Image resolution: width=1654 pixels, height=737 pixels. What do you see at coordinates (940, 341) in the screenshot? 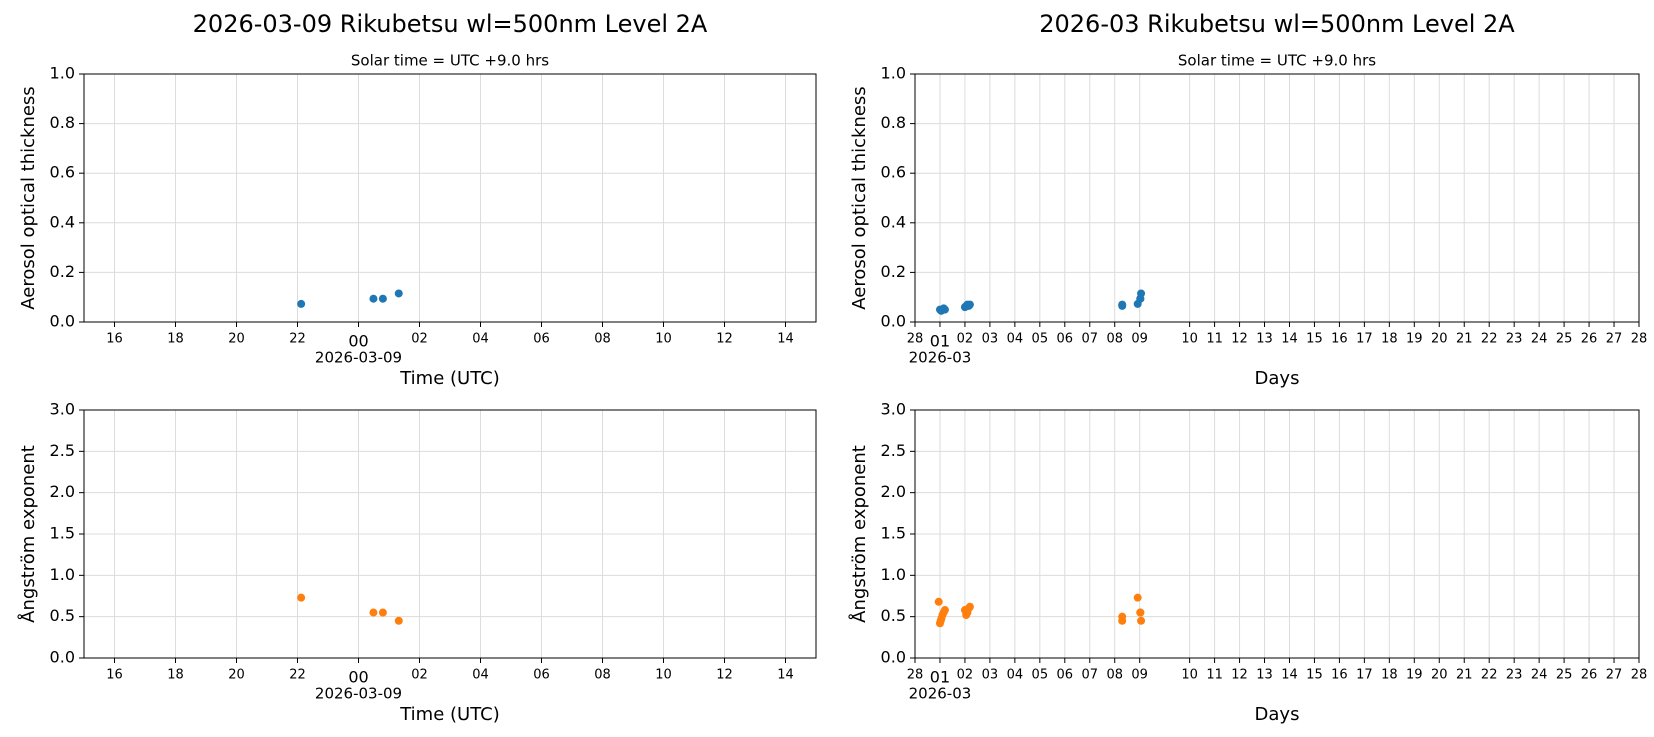
I see `x-tick-label: 01` at bounding box center [940, 341].